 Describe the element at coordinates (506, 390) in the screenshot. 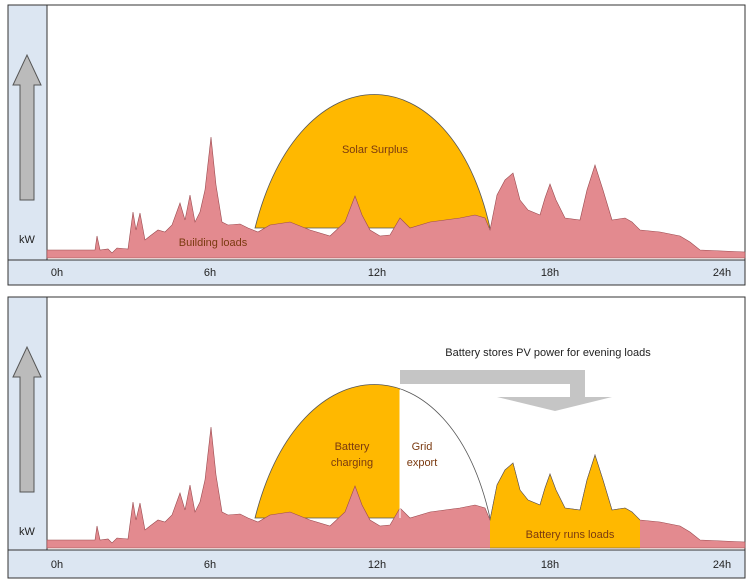

I see `storage-arrow` at that location.